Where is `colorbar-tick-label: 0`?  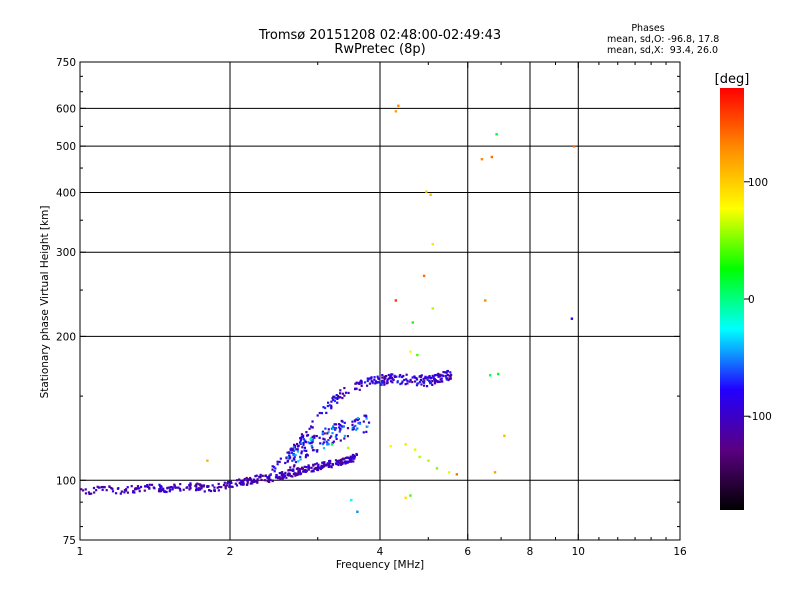
colorbar-tick-label: 0 is located at coordinates (751, 300).